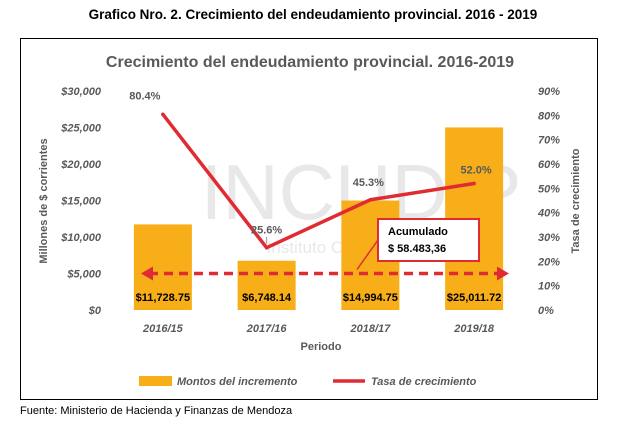 The width and height of the screenshot is (626, 437). Describe the element at coordinates (144, 96) in the screenshot. I see `line-data-label: 80.4%` at that location.